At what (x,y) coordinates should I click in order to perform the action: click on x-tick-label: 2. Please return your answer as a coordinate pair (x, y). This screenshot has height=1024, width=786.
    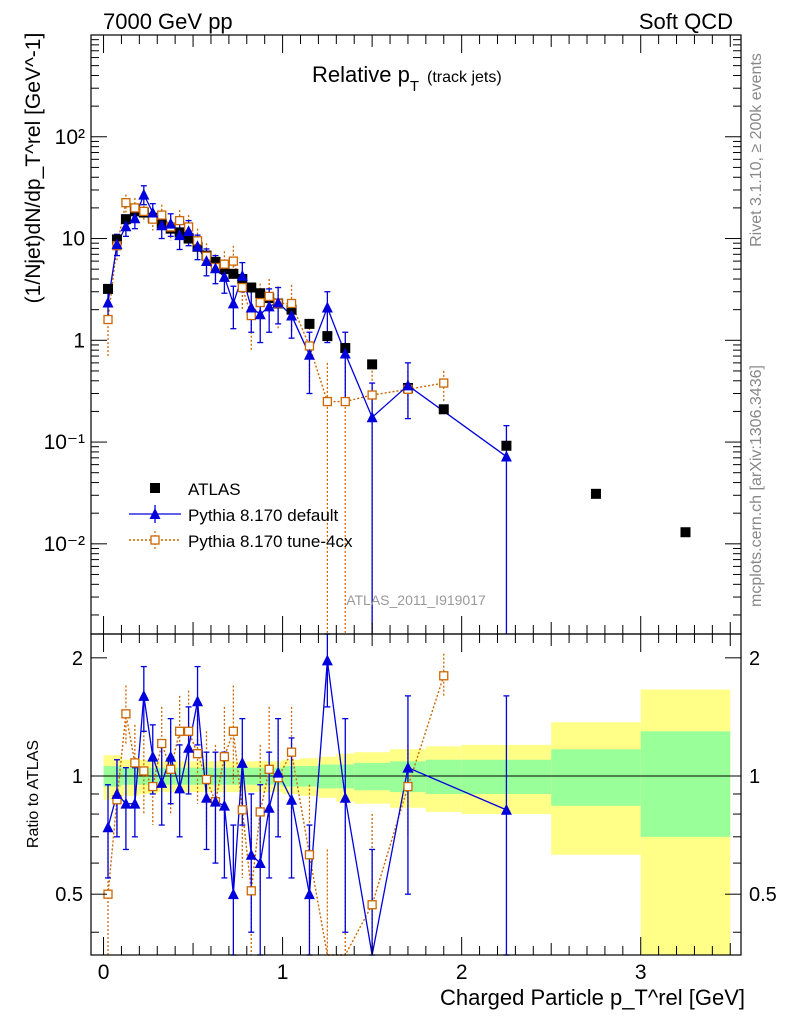
    Looking at the image, I should click on (462, 972).